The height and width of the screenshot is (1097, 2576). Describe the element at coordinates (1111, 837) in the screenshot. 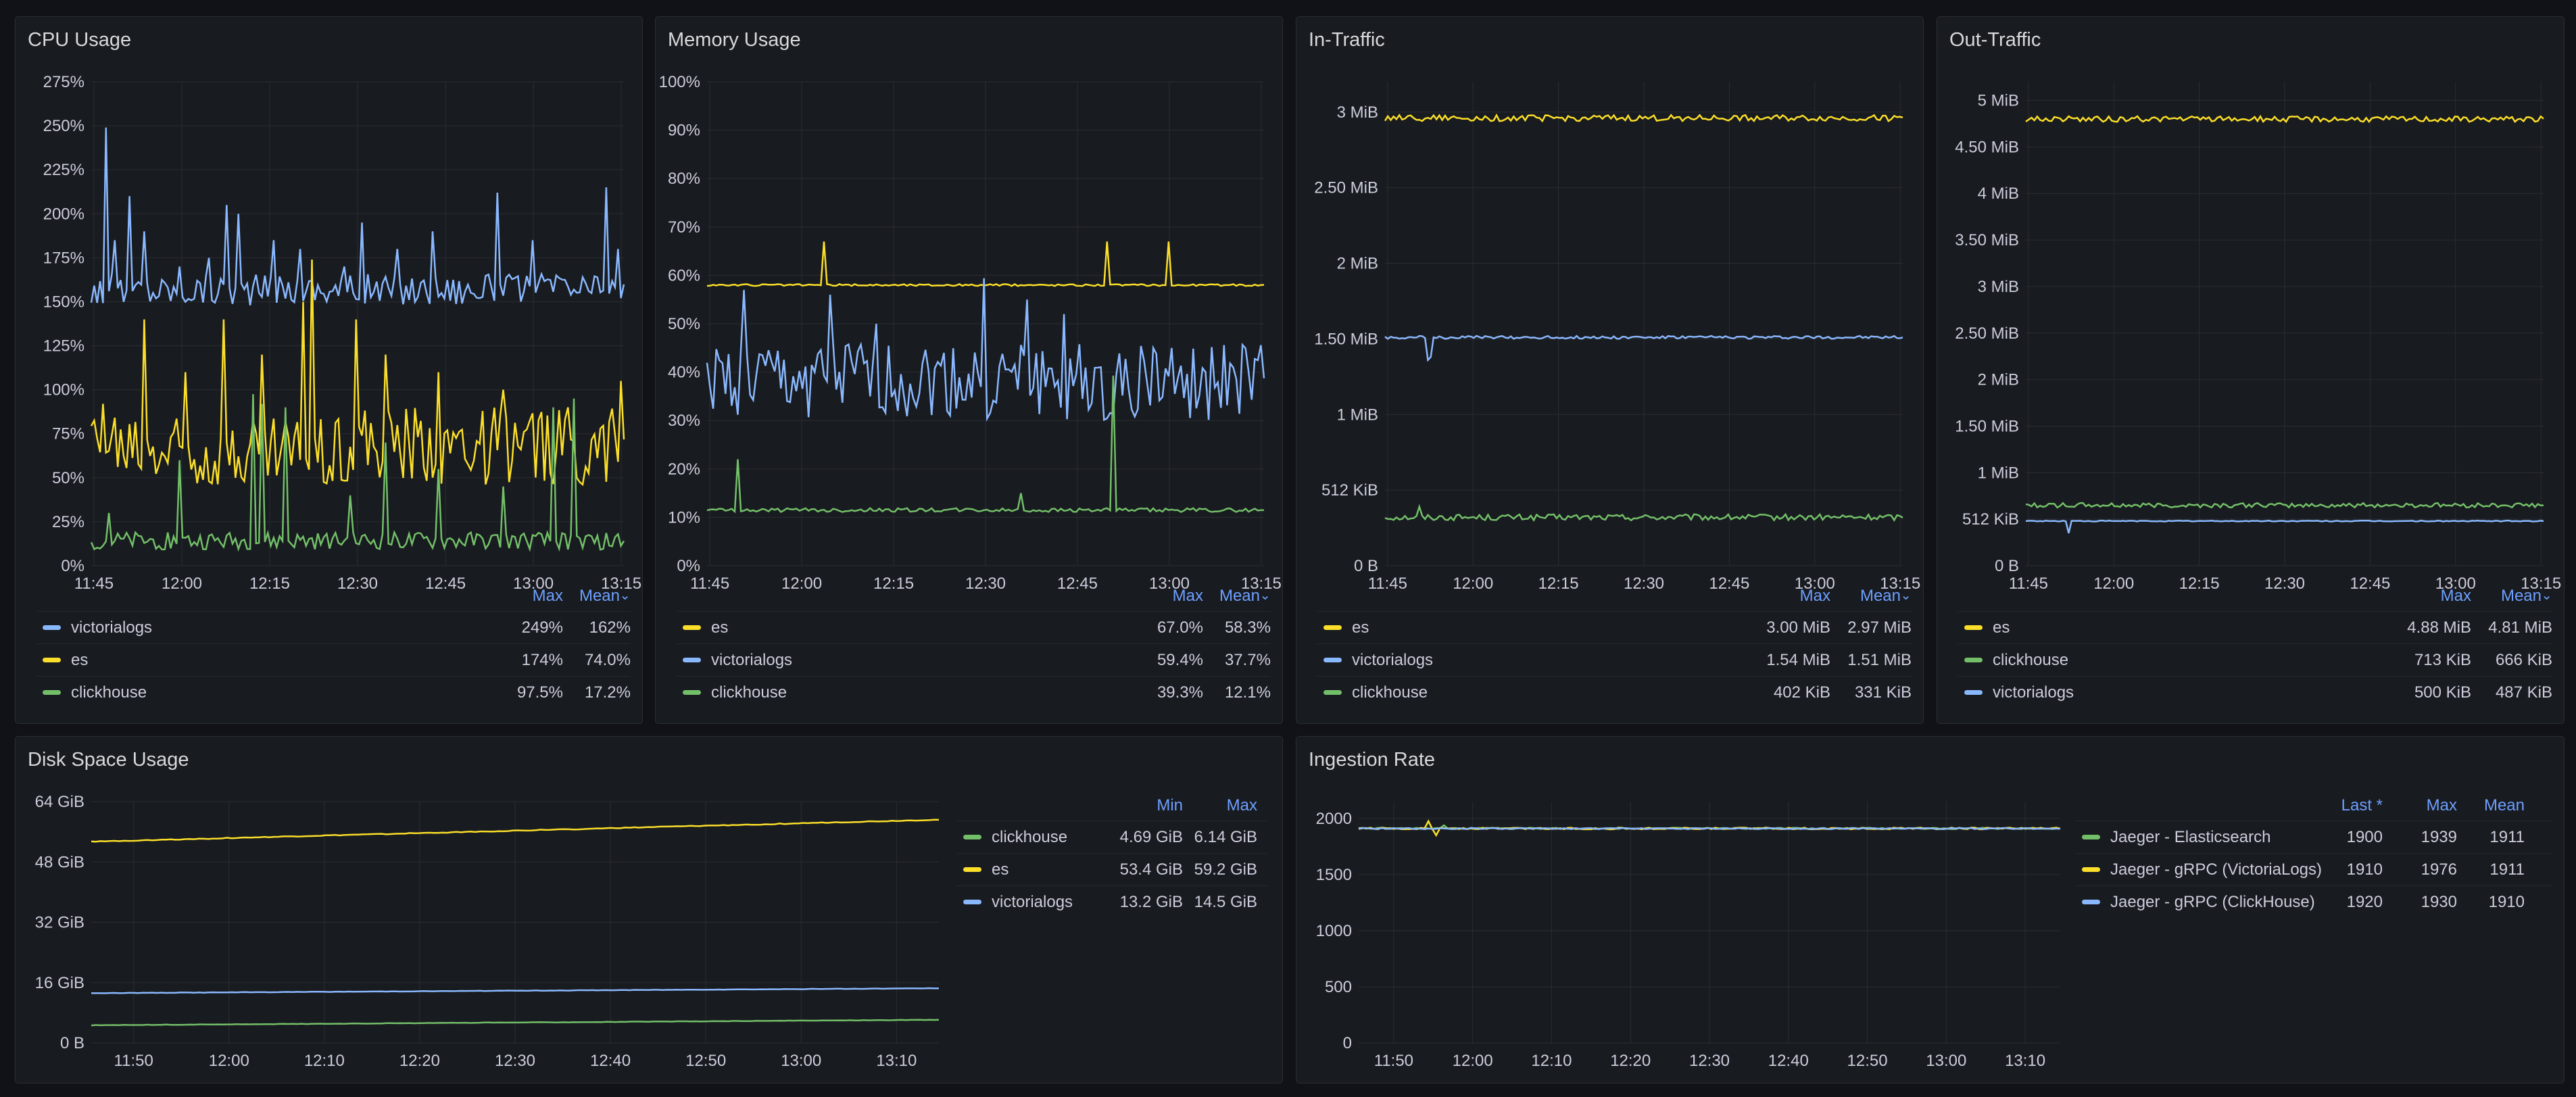

I see `legend-row: clickhouse 4.69 GiB 6.14 GiB` at that location.